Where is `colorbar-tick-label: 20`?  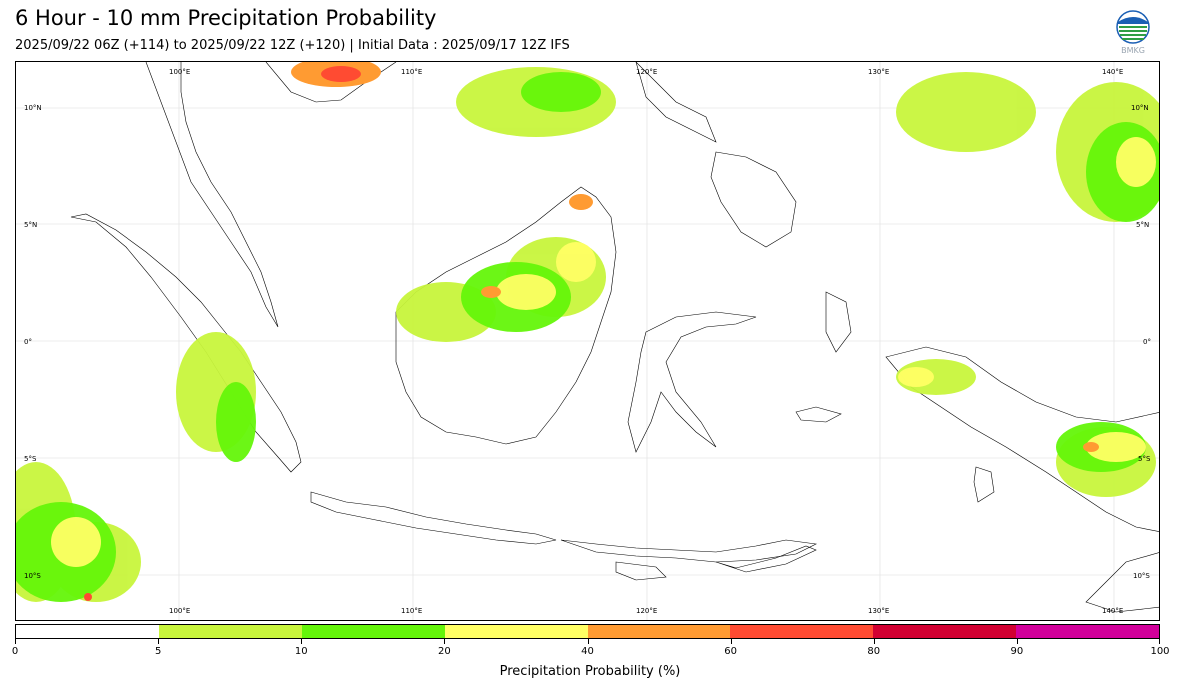 colorbar-tick-label: 20 is located at coordinates (444, 651).